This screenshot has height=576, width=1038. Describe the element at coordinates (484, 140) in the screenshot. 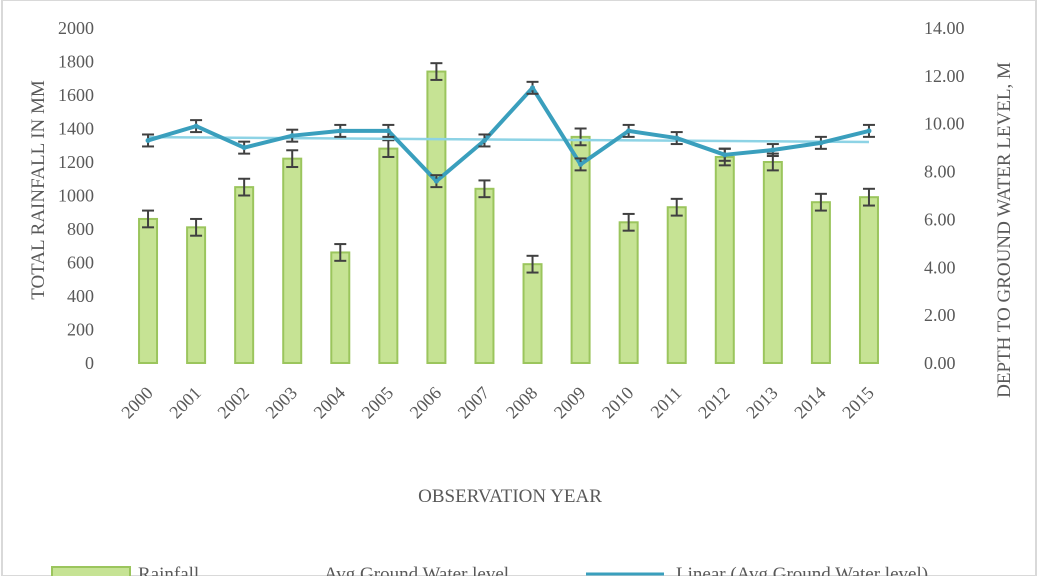

I see `groundwater-point-2007` at that location.